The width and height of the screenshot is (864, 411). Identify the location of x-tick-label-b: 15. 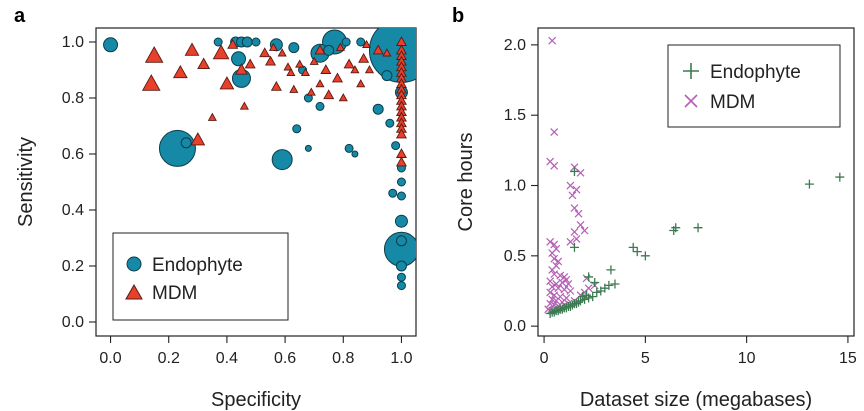
(848, 358).